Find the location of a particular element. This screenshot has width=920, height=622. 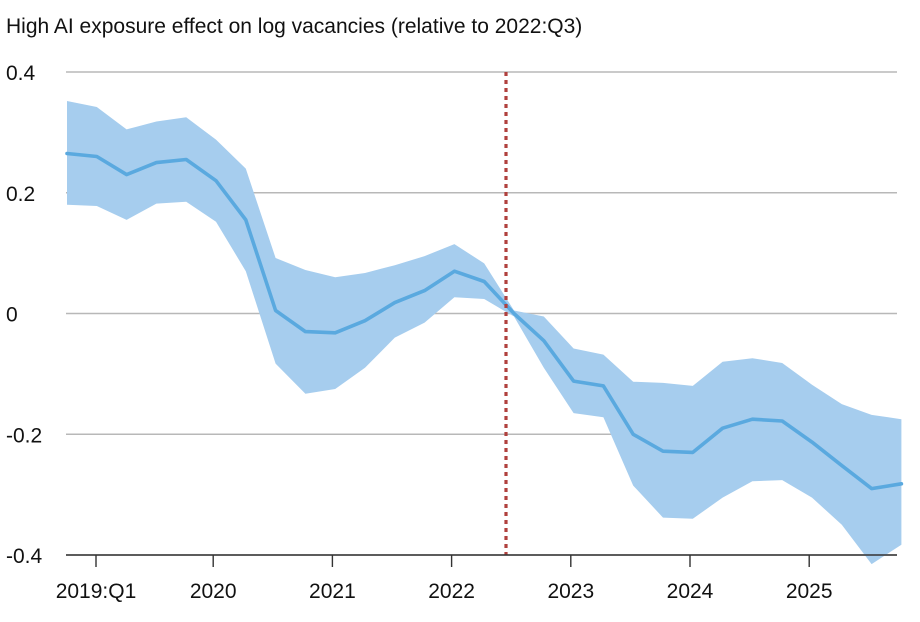

x-tick-label: 2024 is located at coordinates (690, 591).